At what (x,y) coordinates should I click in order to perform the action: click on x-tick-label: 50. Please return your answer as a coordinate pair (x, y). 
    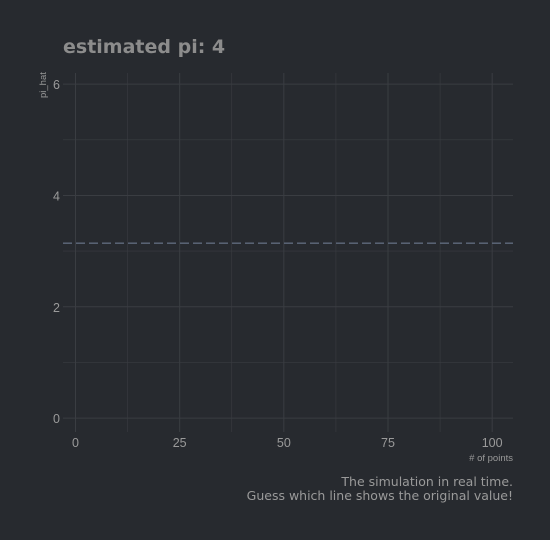
    Looking at the image, I should click on (284, 443).